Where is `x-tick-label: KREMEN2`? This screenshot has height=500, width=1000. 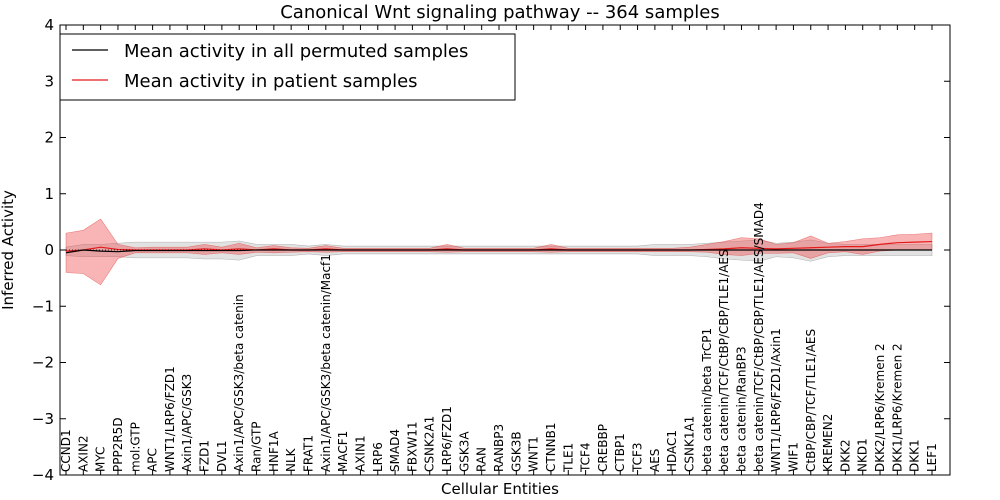 x-tick-label: KREMEN2 is located at coordinates (828, 443).